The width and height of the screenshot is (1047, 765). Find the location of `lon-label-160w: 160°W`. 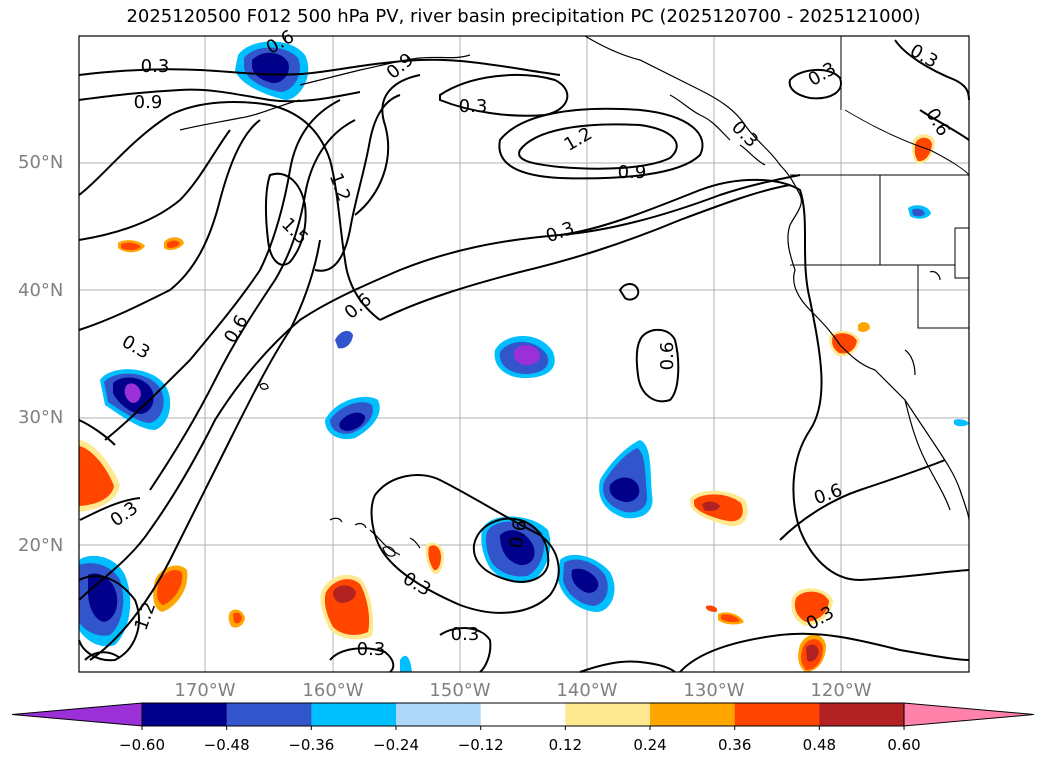

lon-label-160w: 160°W is located at coordinates (333, 690).